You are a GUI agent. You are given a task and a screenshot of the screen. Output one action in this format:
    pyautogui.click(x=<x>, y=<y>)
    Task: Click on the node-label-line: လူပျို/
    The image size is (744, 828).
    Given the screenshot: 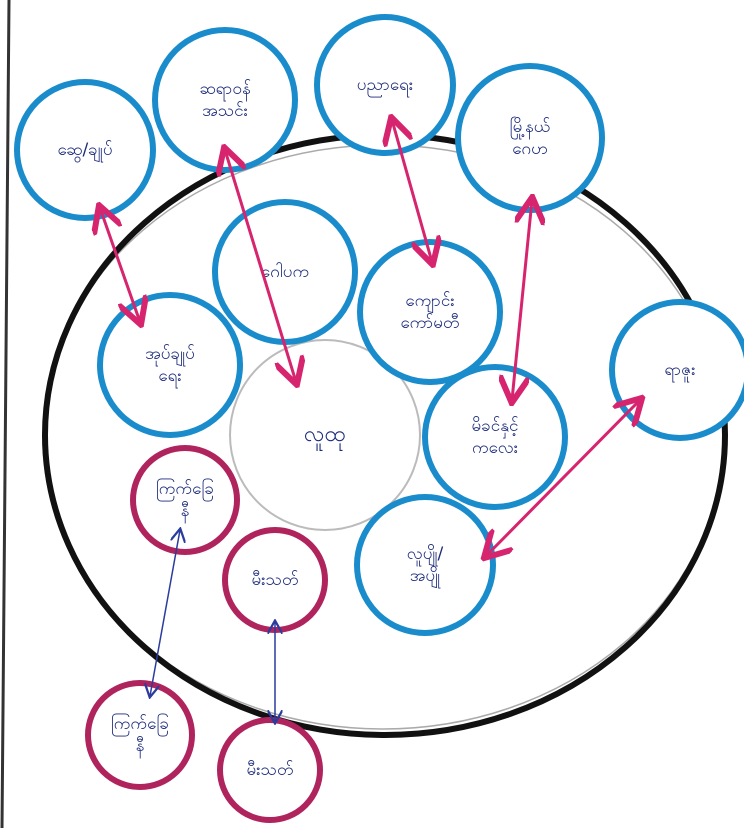 What is the action you would take?
    pyautogui.click(x=425, y=555)
    